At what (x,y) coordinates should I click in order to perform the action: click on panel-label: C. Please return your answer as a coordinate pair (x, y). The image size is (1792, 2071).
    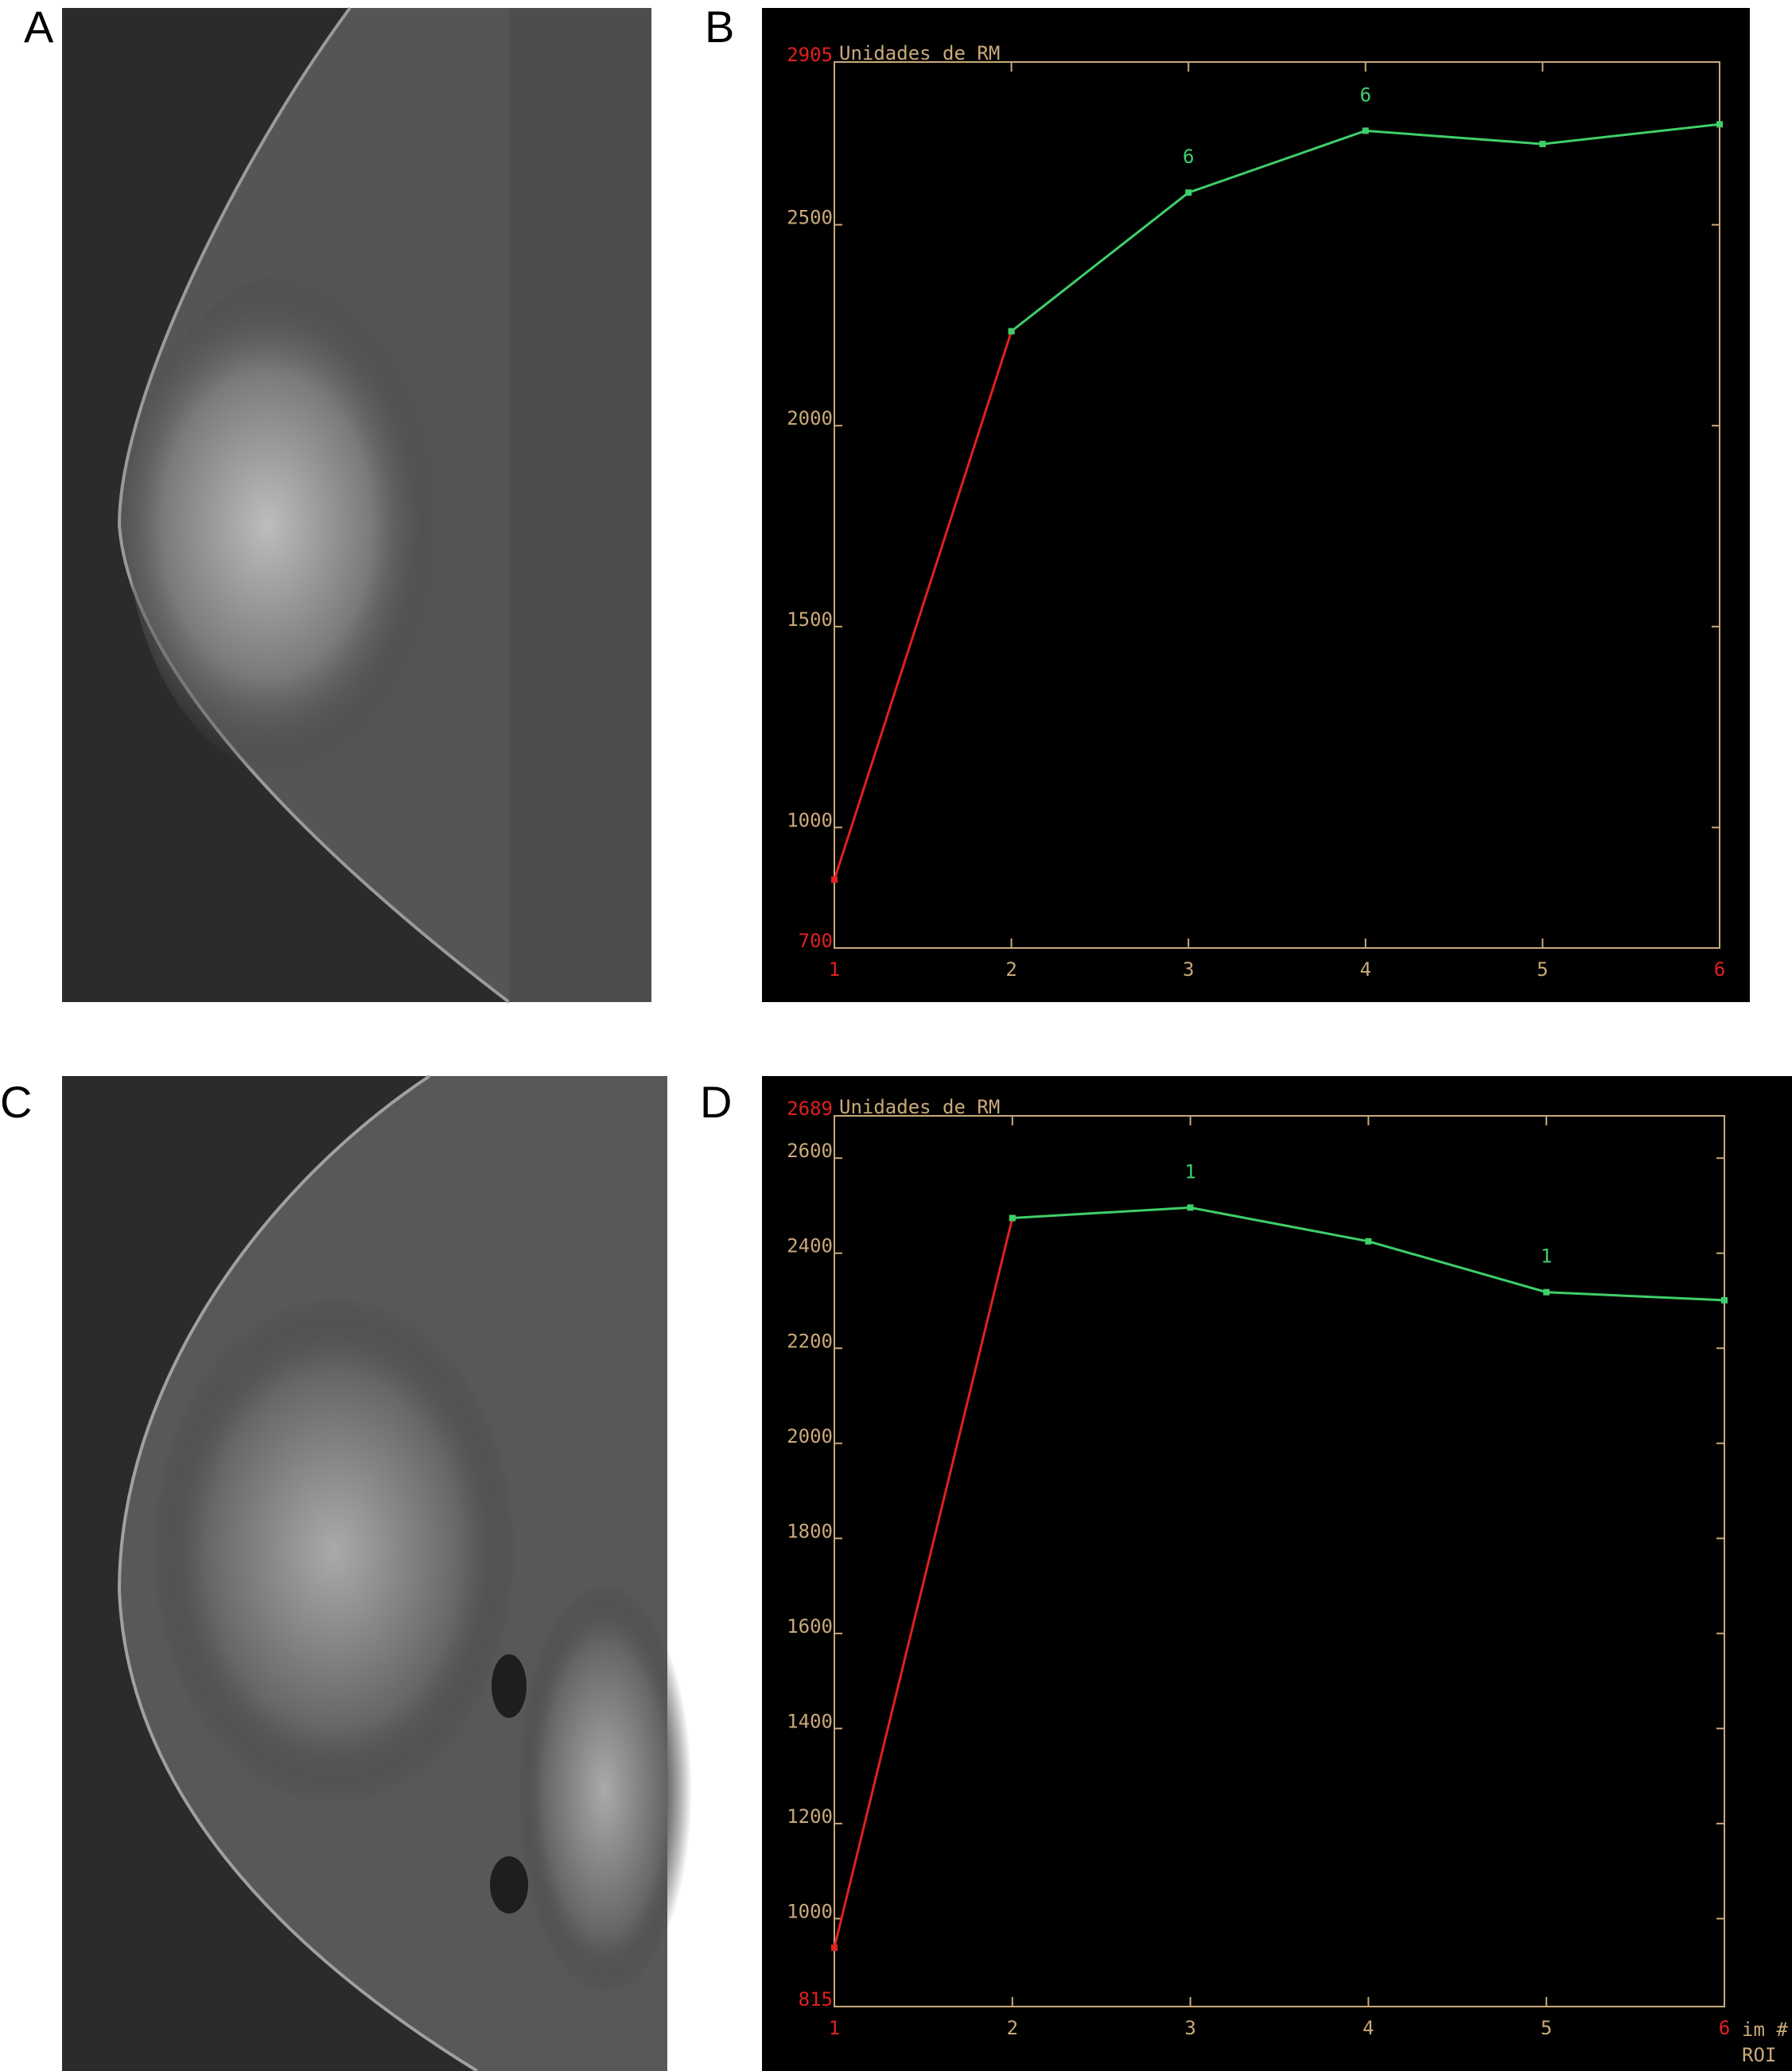
    Looking at the image, I should click on (16, 1102).